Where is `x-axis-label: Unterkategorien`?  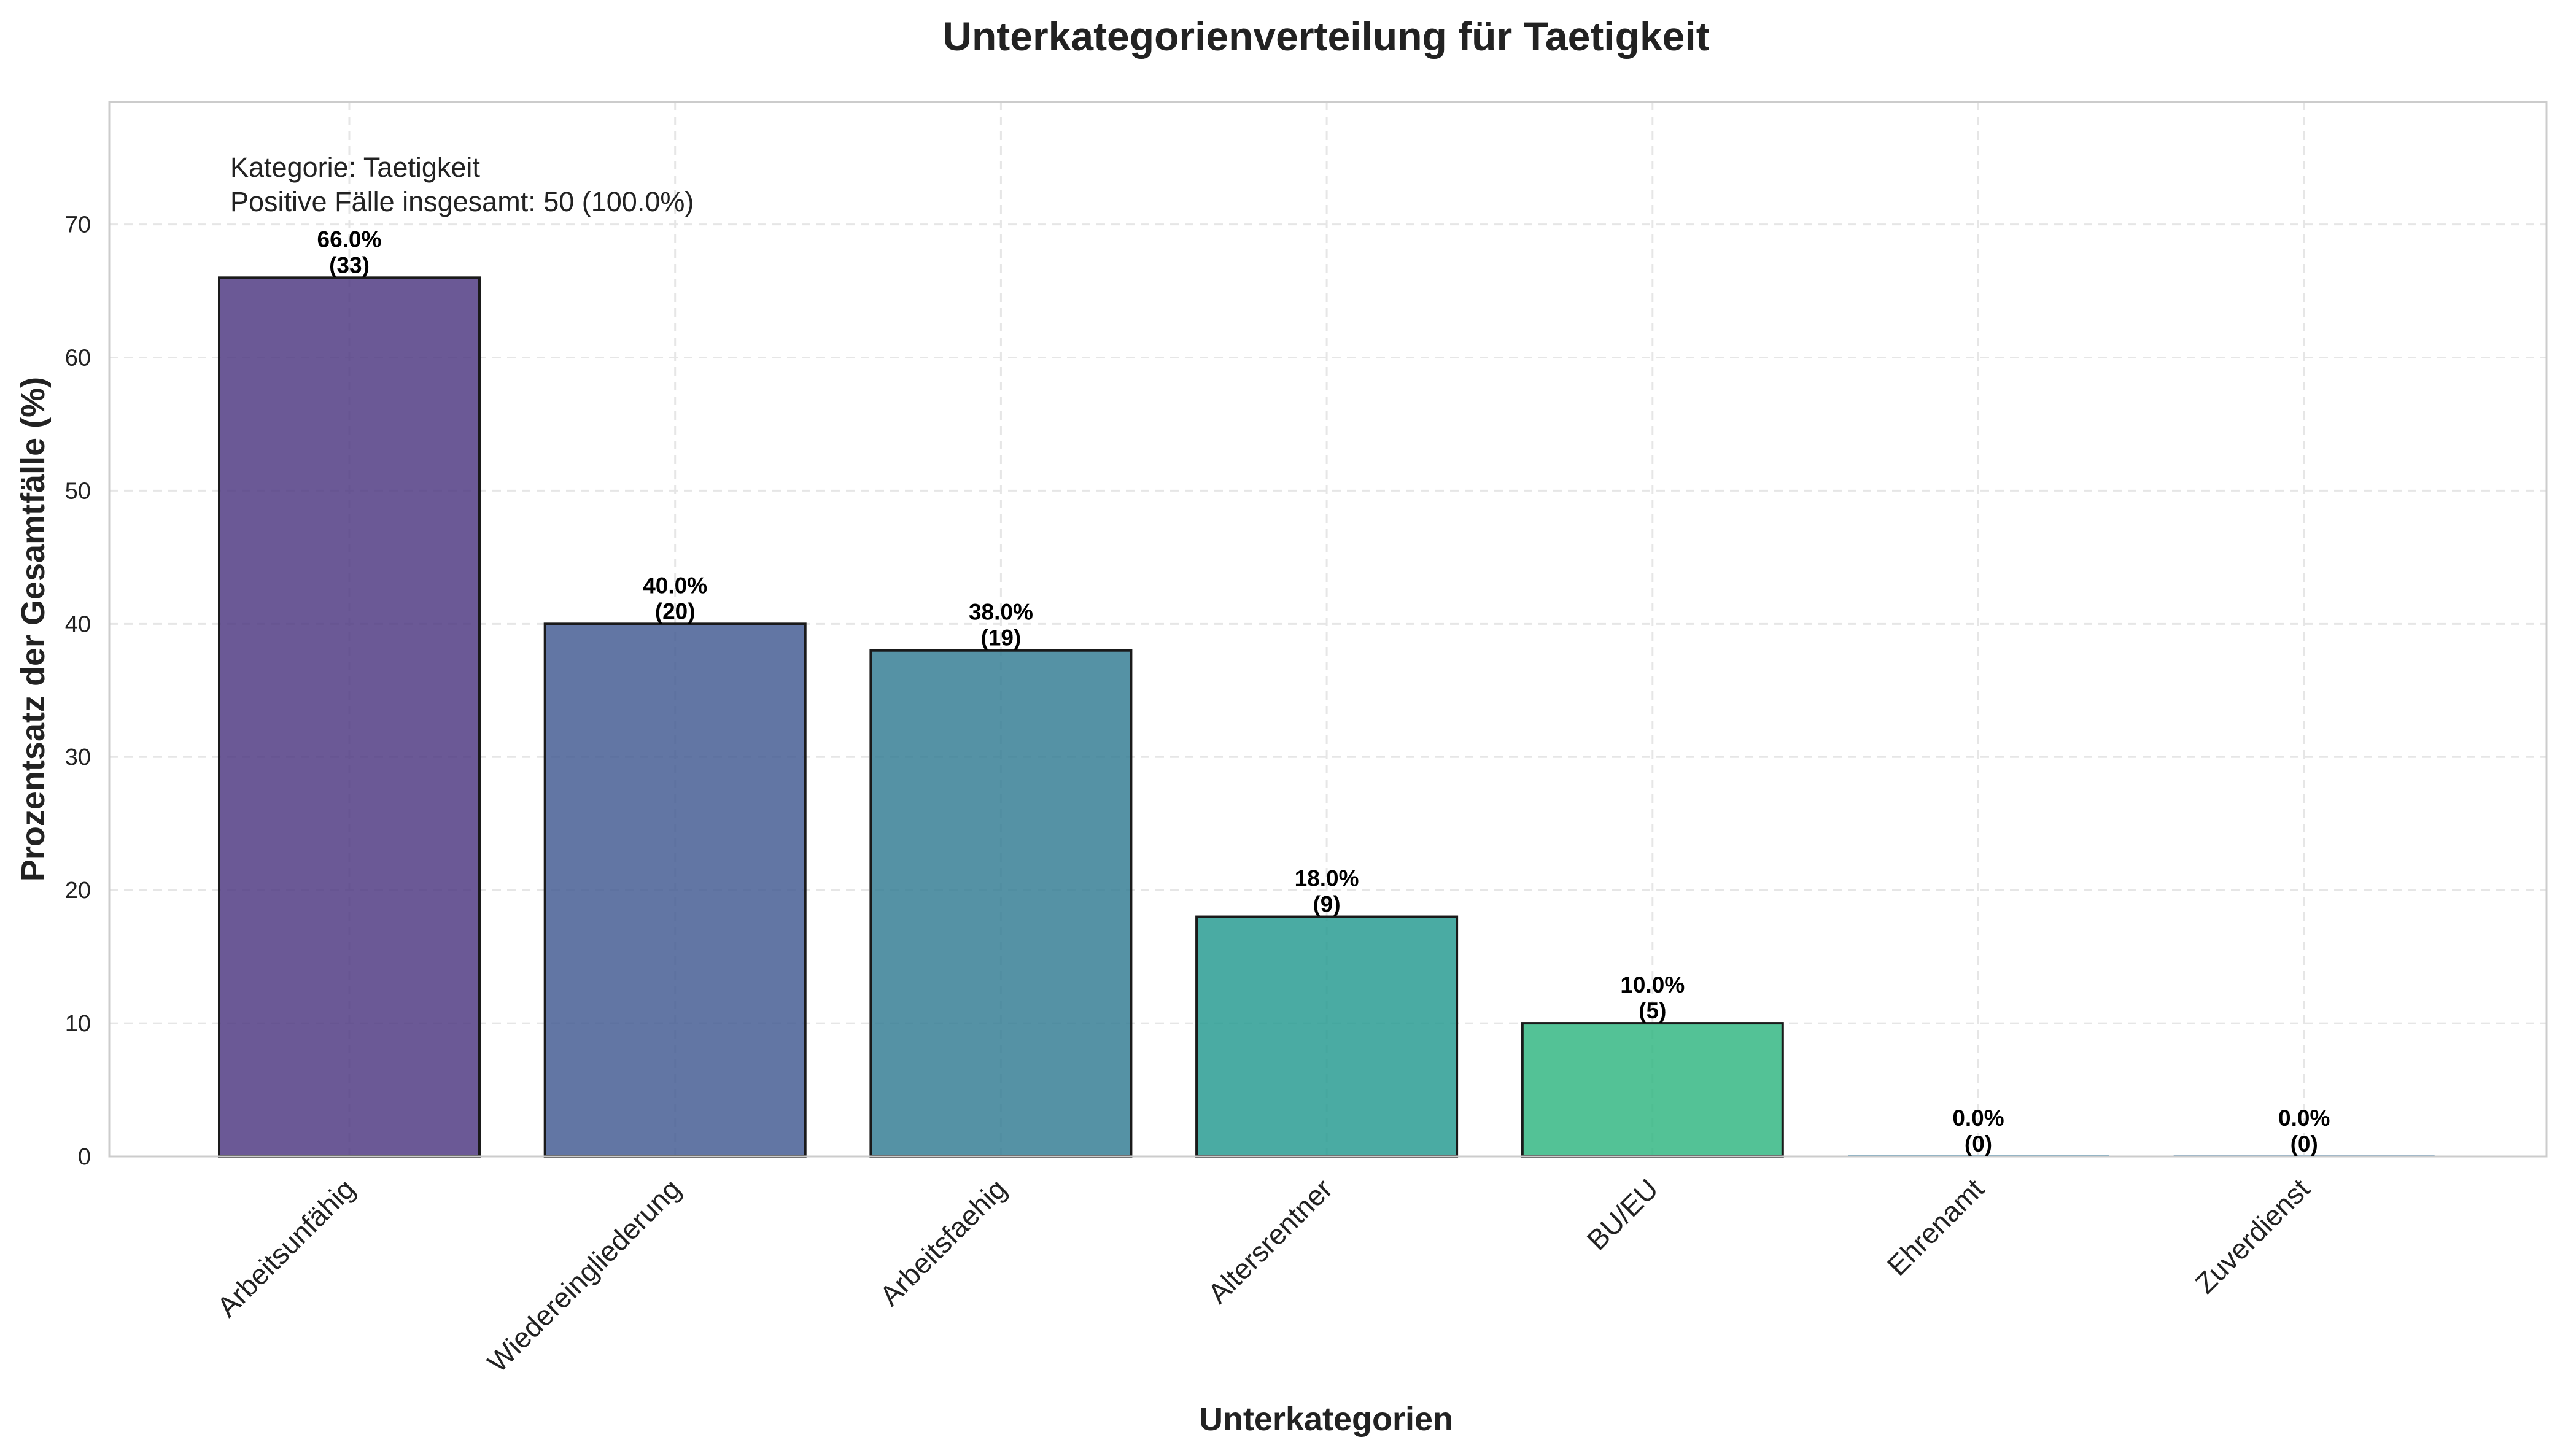
x-axis-label: Unterkategorien is located at coordinates (1326, 1419).